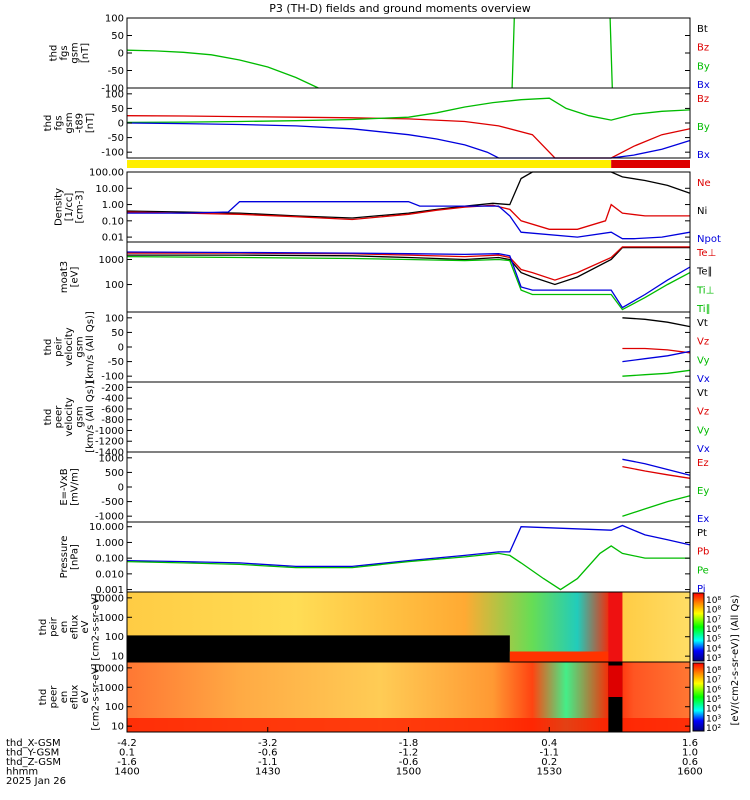 This screenshot has height=800, width=750. Describe the element at coordinates (703, 85) in the screenshot. I see `legend-entry: Bx` at that location.